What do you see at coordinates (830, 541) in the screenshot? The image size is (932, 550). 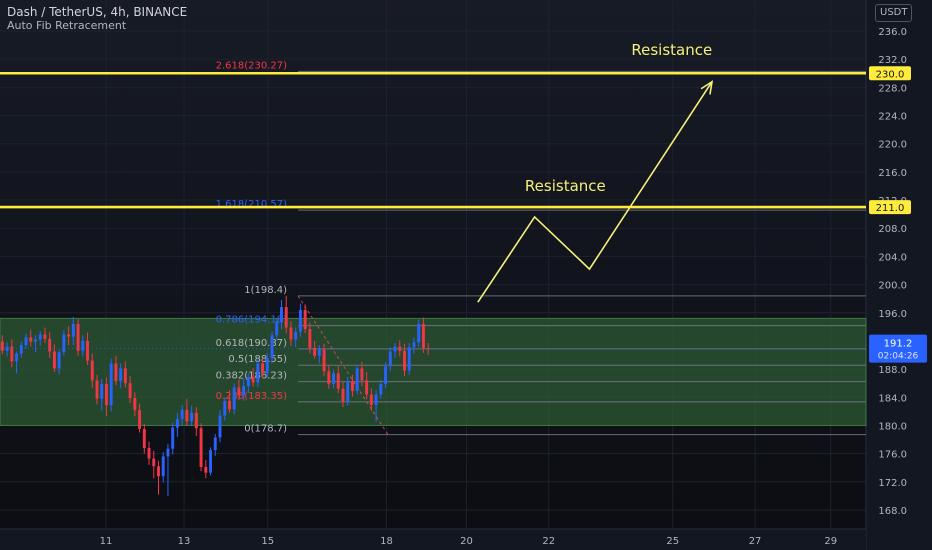 I see `time-tick-label: 29` at bounding box center [830, 541].